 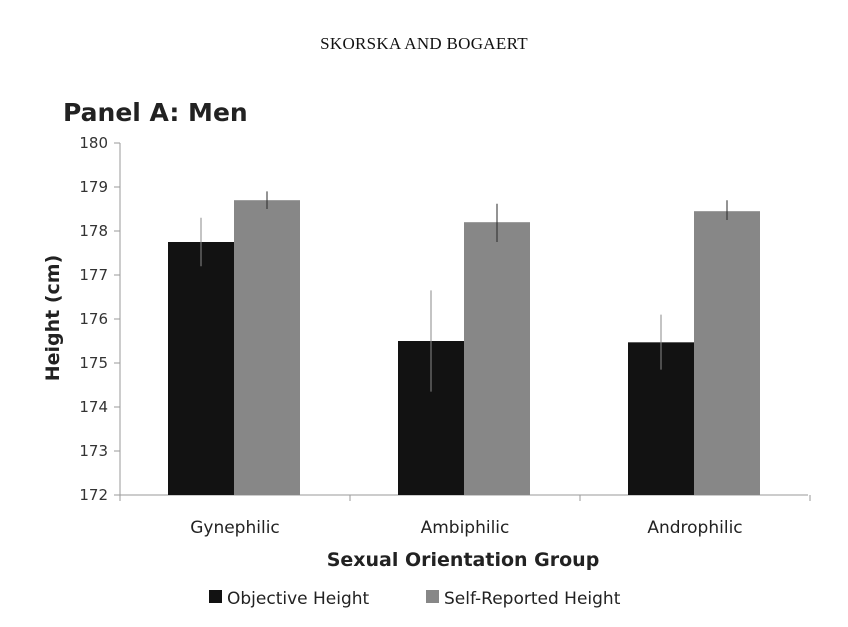 What do you see at coordinates (201, 368) in the screenshot?
I see `bar-objective` at bounding box center [201, 368].